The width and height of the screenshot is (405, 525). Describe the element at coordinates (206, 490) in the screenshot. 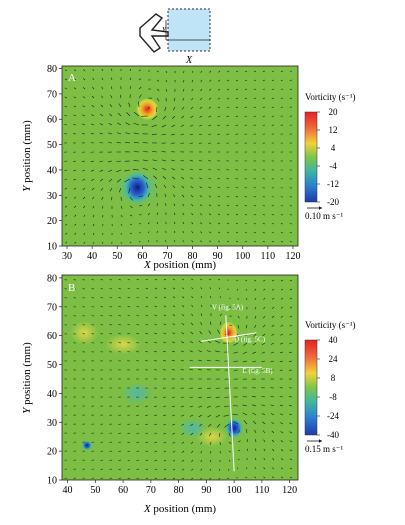

I see `x-tick-label: 90` at that location.